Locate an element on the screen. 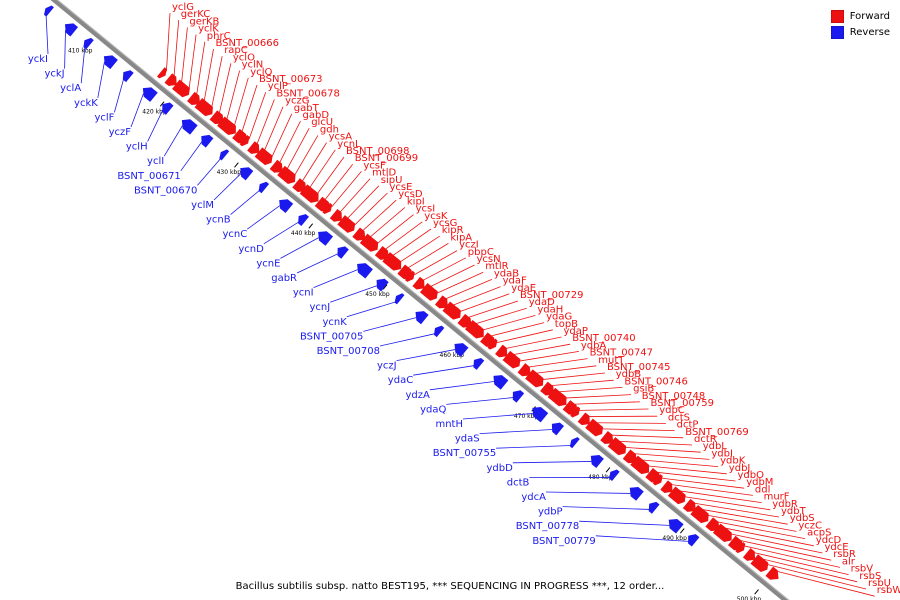 Image resolution: width=900 pixels, height=600 pixels. forward-gene-label: dctP is located at coordinates (688, 425).